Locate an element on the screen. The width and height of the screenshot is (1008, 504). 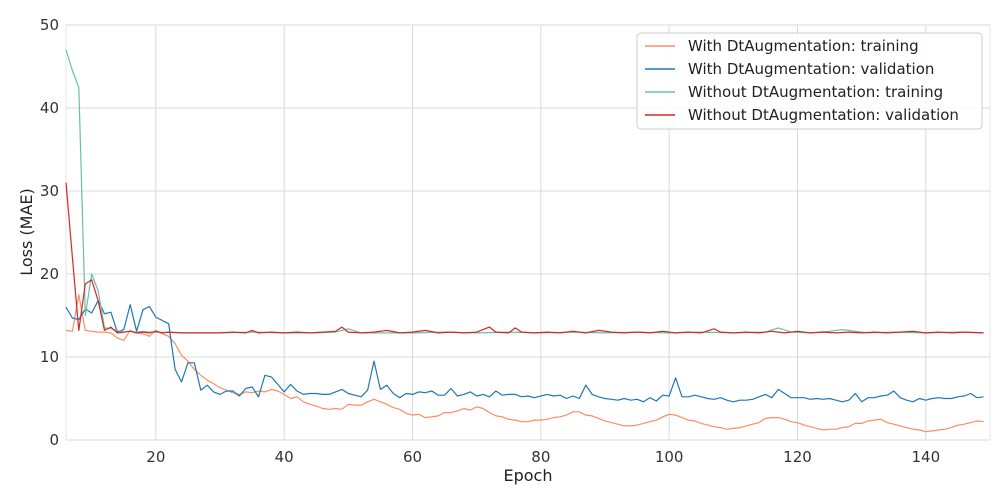
y-tick-label: 20 is located at coordinates (49, 274).